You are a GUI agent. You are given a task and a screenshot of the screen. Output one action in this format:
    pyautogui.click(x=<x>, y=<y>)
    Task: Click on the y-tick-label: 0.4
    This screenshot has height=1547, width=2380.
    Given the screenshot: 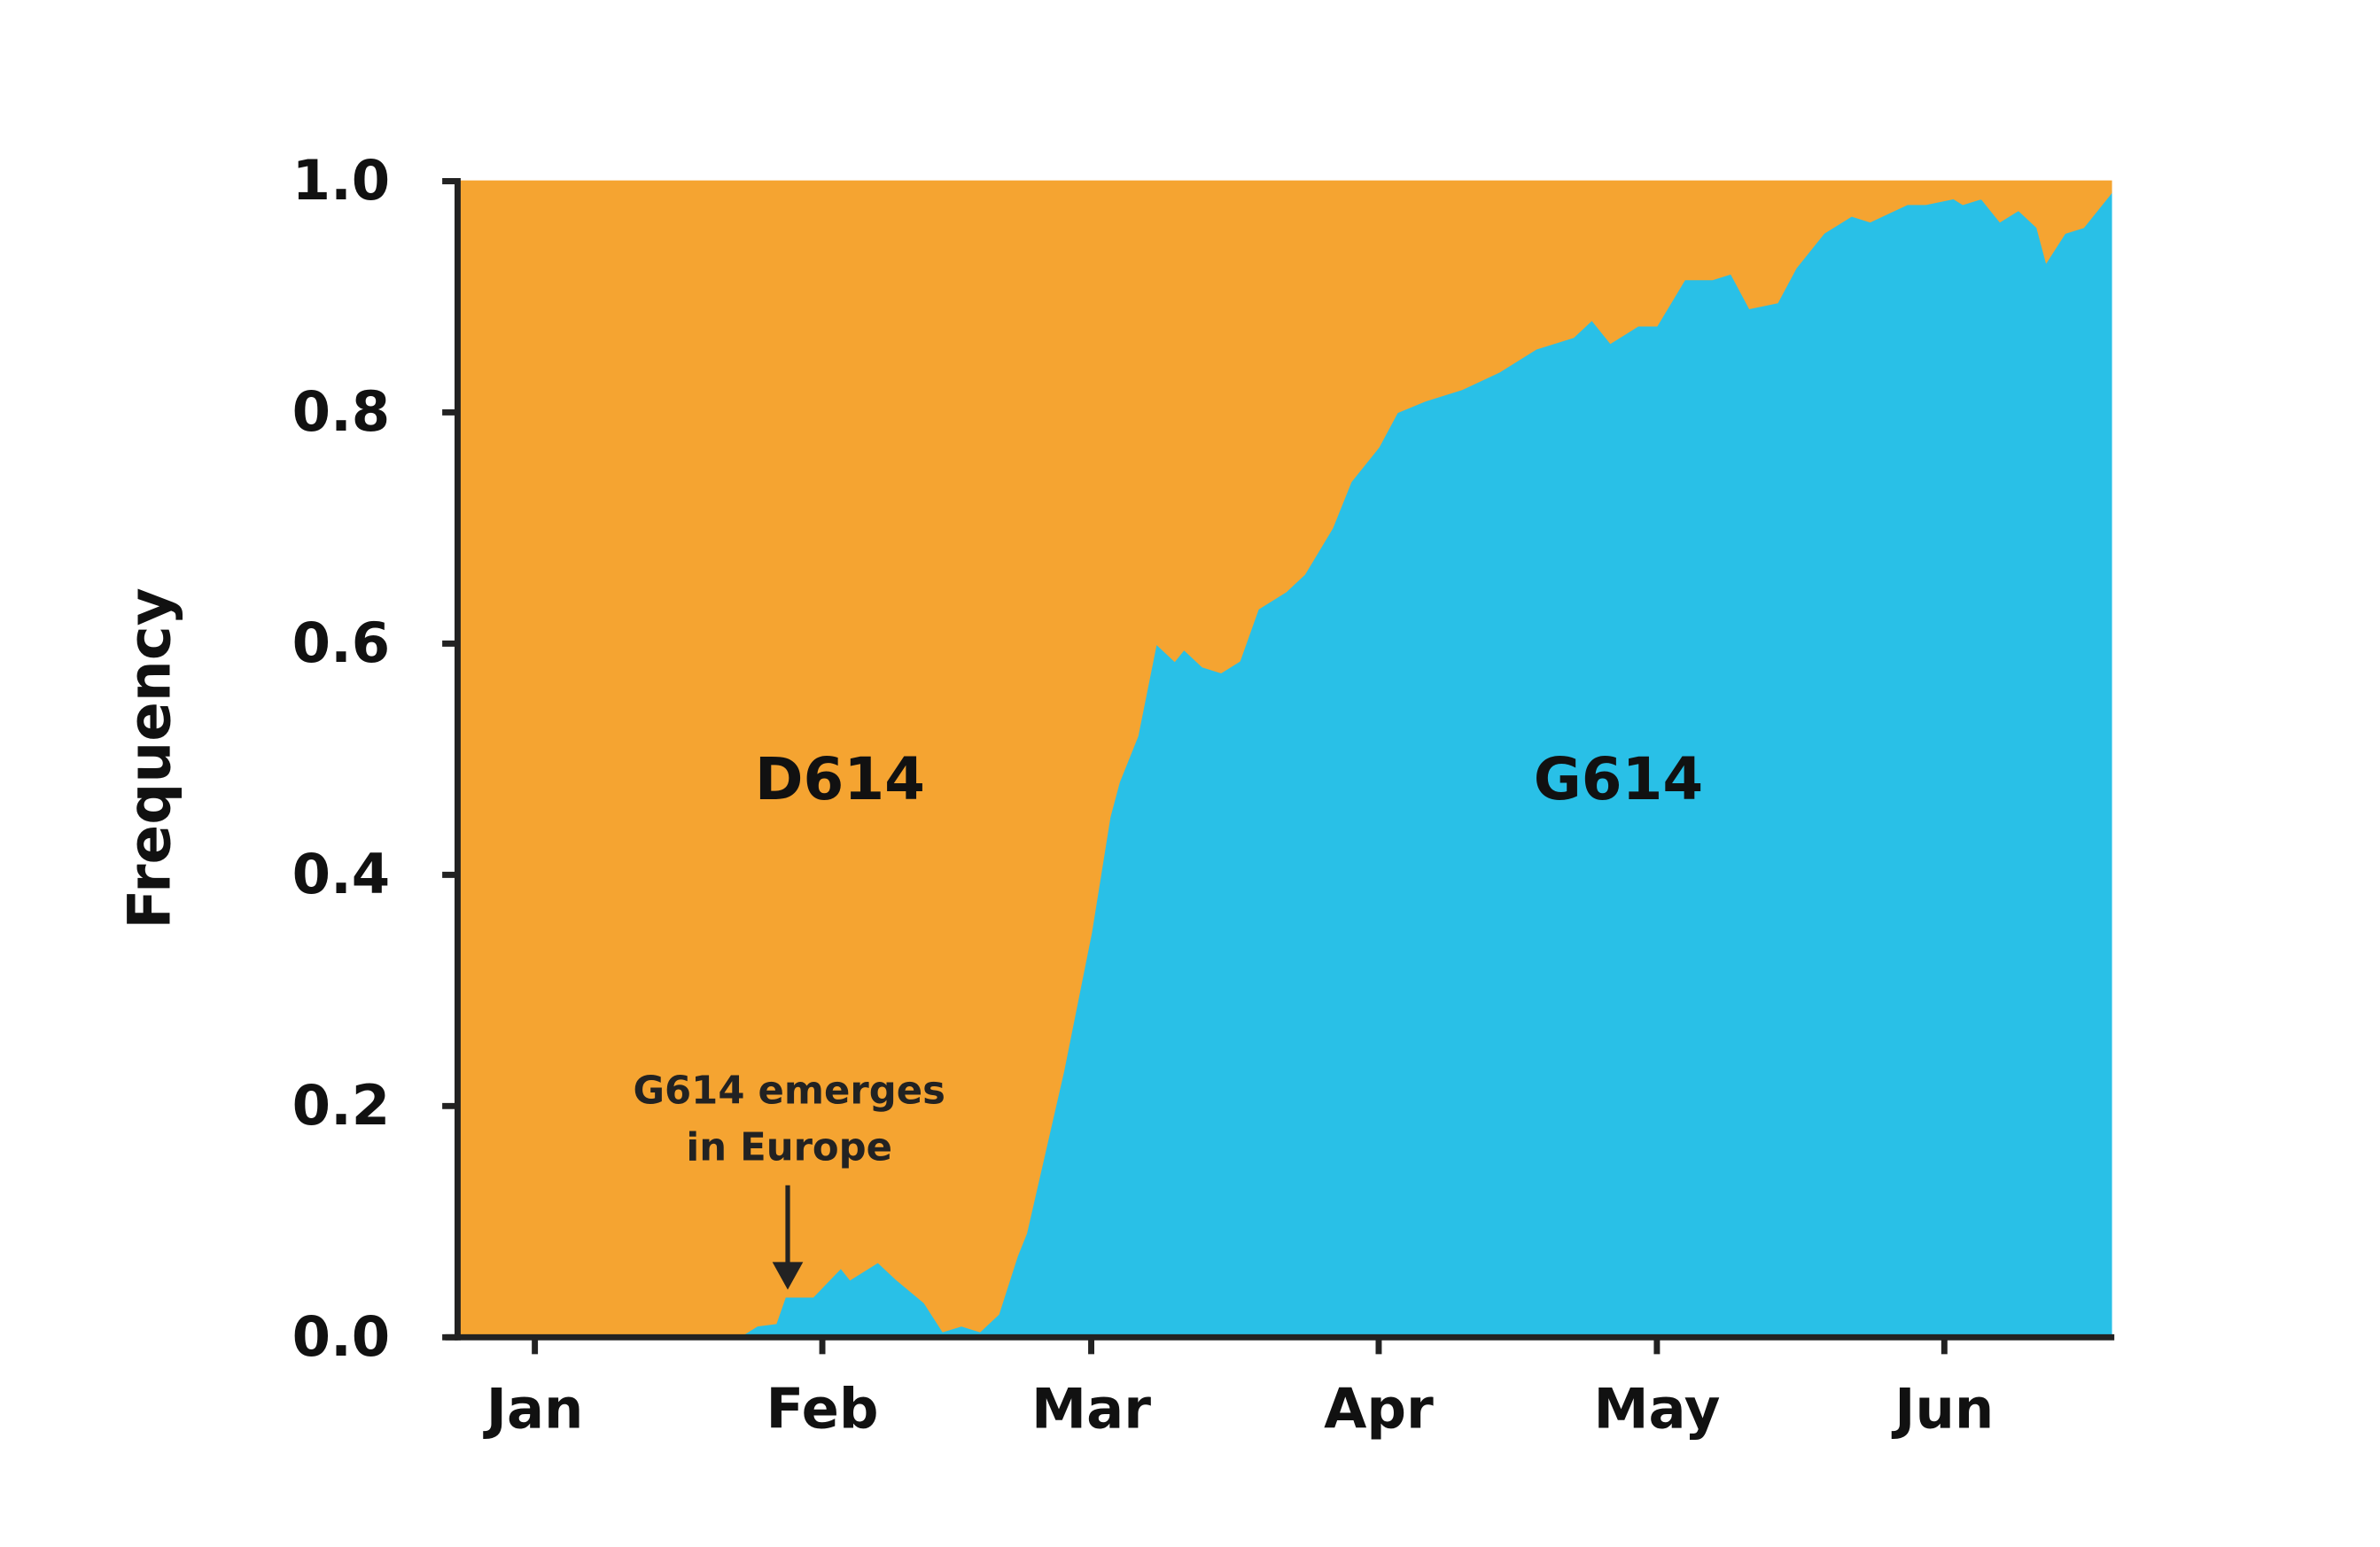 What is the action you would take?
    pyautogui.click(x=341, y=874)
    